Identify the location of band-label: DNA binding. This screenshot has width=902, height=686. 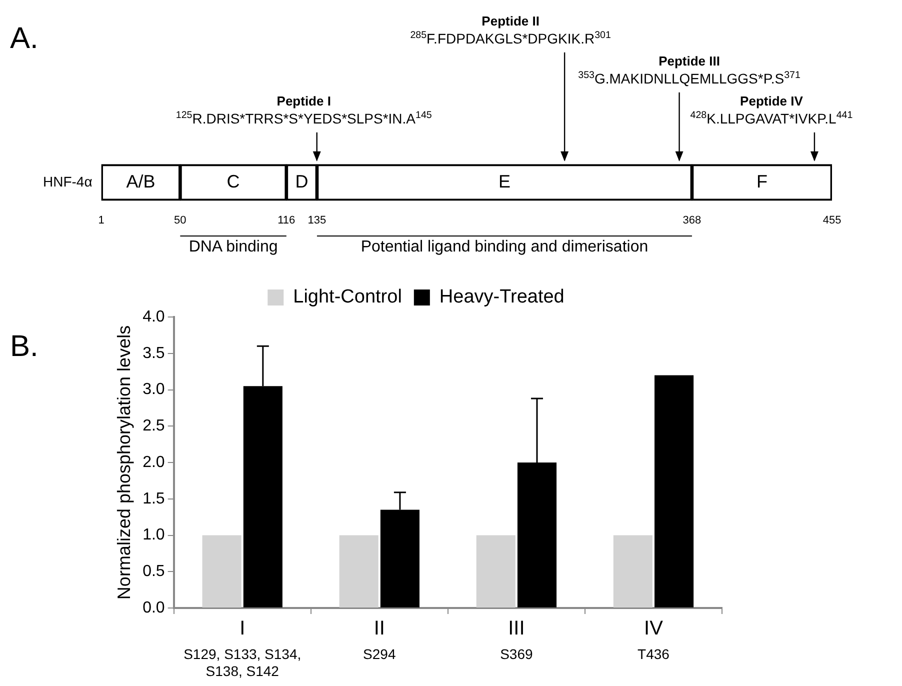
(233, 247).